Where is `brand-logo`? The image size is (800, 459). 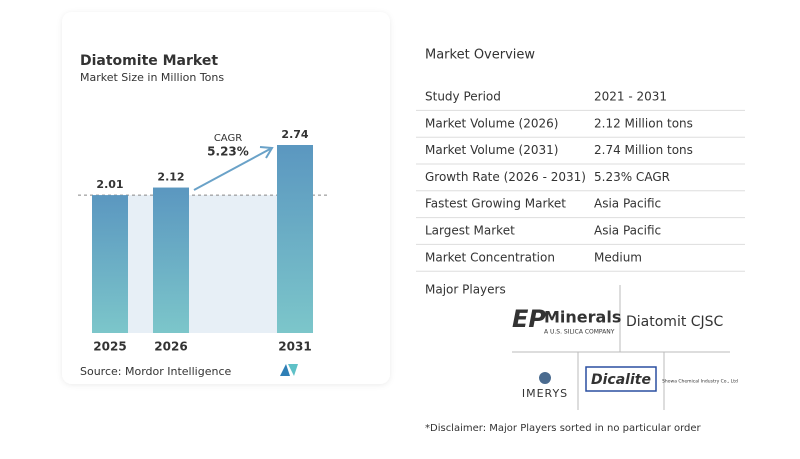
brand-logo is located at coordinates (289, 370).